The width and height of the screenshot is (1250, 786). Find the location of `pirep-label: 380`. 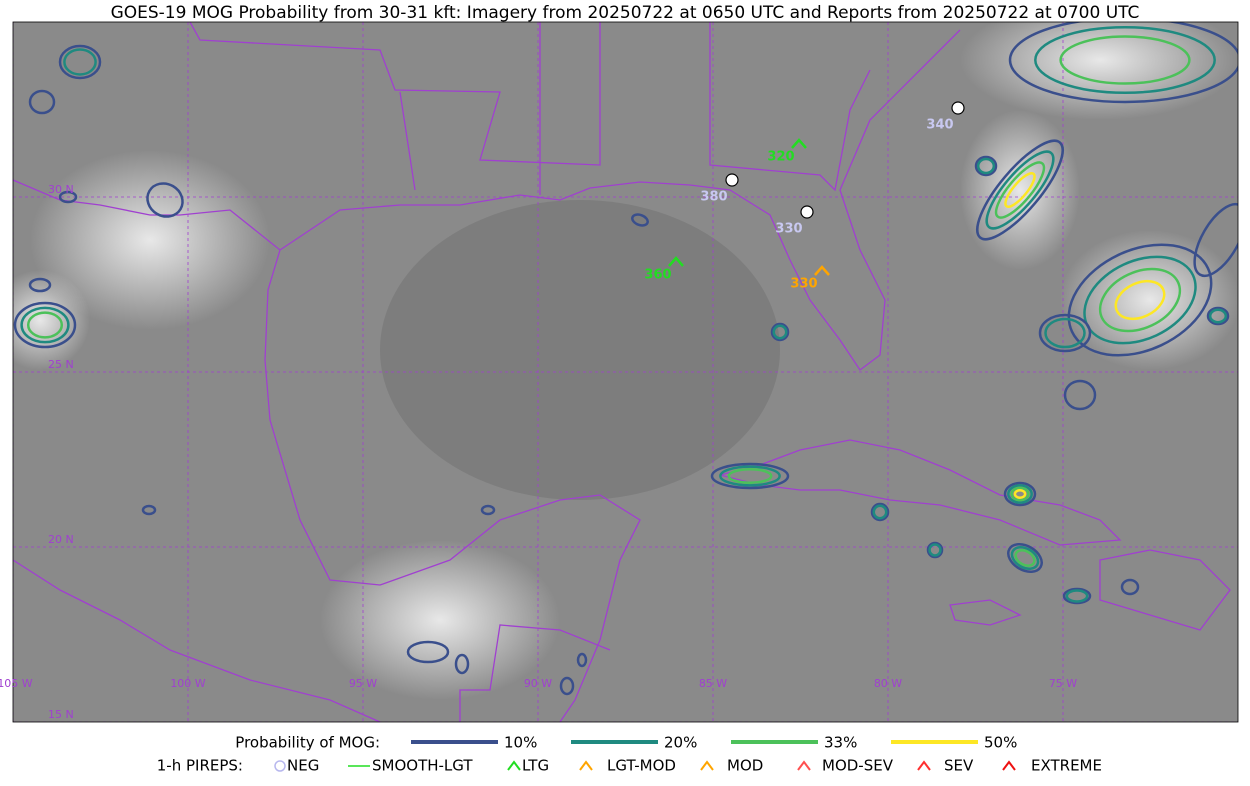

pirep-label: 380 is located at coordinates (713, 197).